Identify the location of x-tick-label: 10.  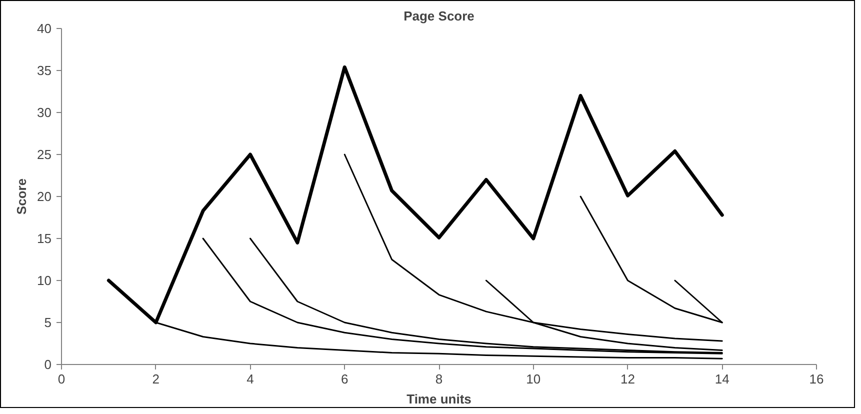
(533, 379).